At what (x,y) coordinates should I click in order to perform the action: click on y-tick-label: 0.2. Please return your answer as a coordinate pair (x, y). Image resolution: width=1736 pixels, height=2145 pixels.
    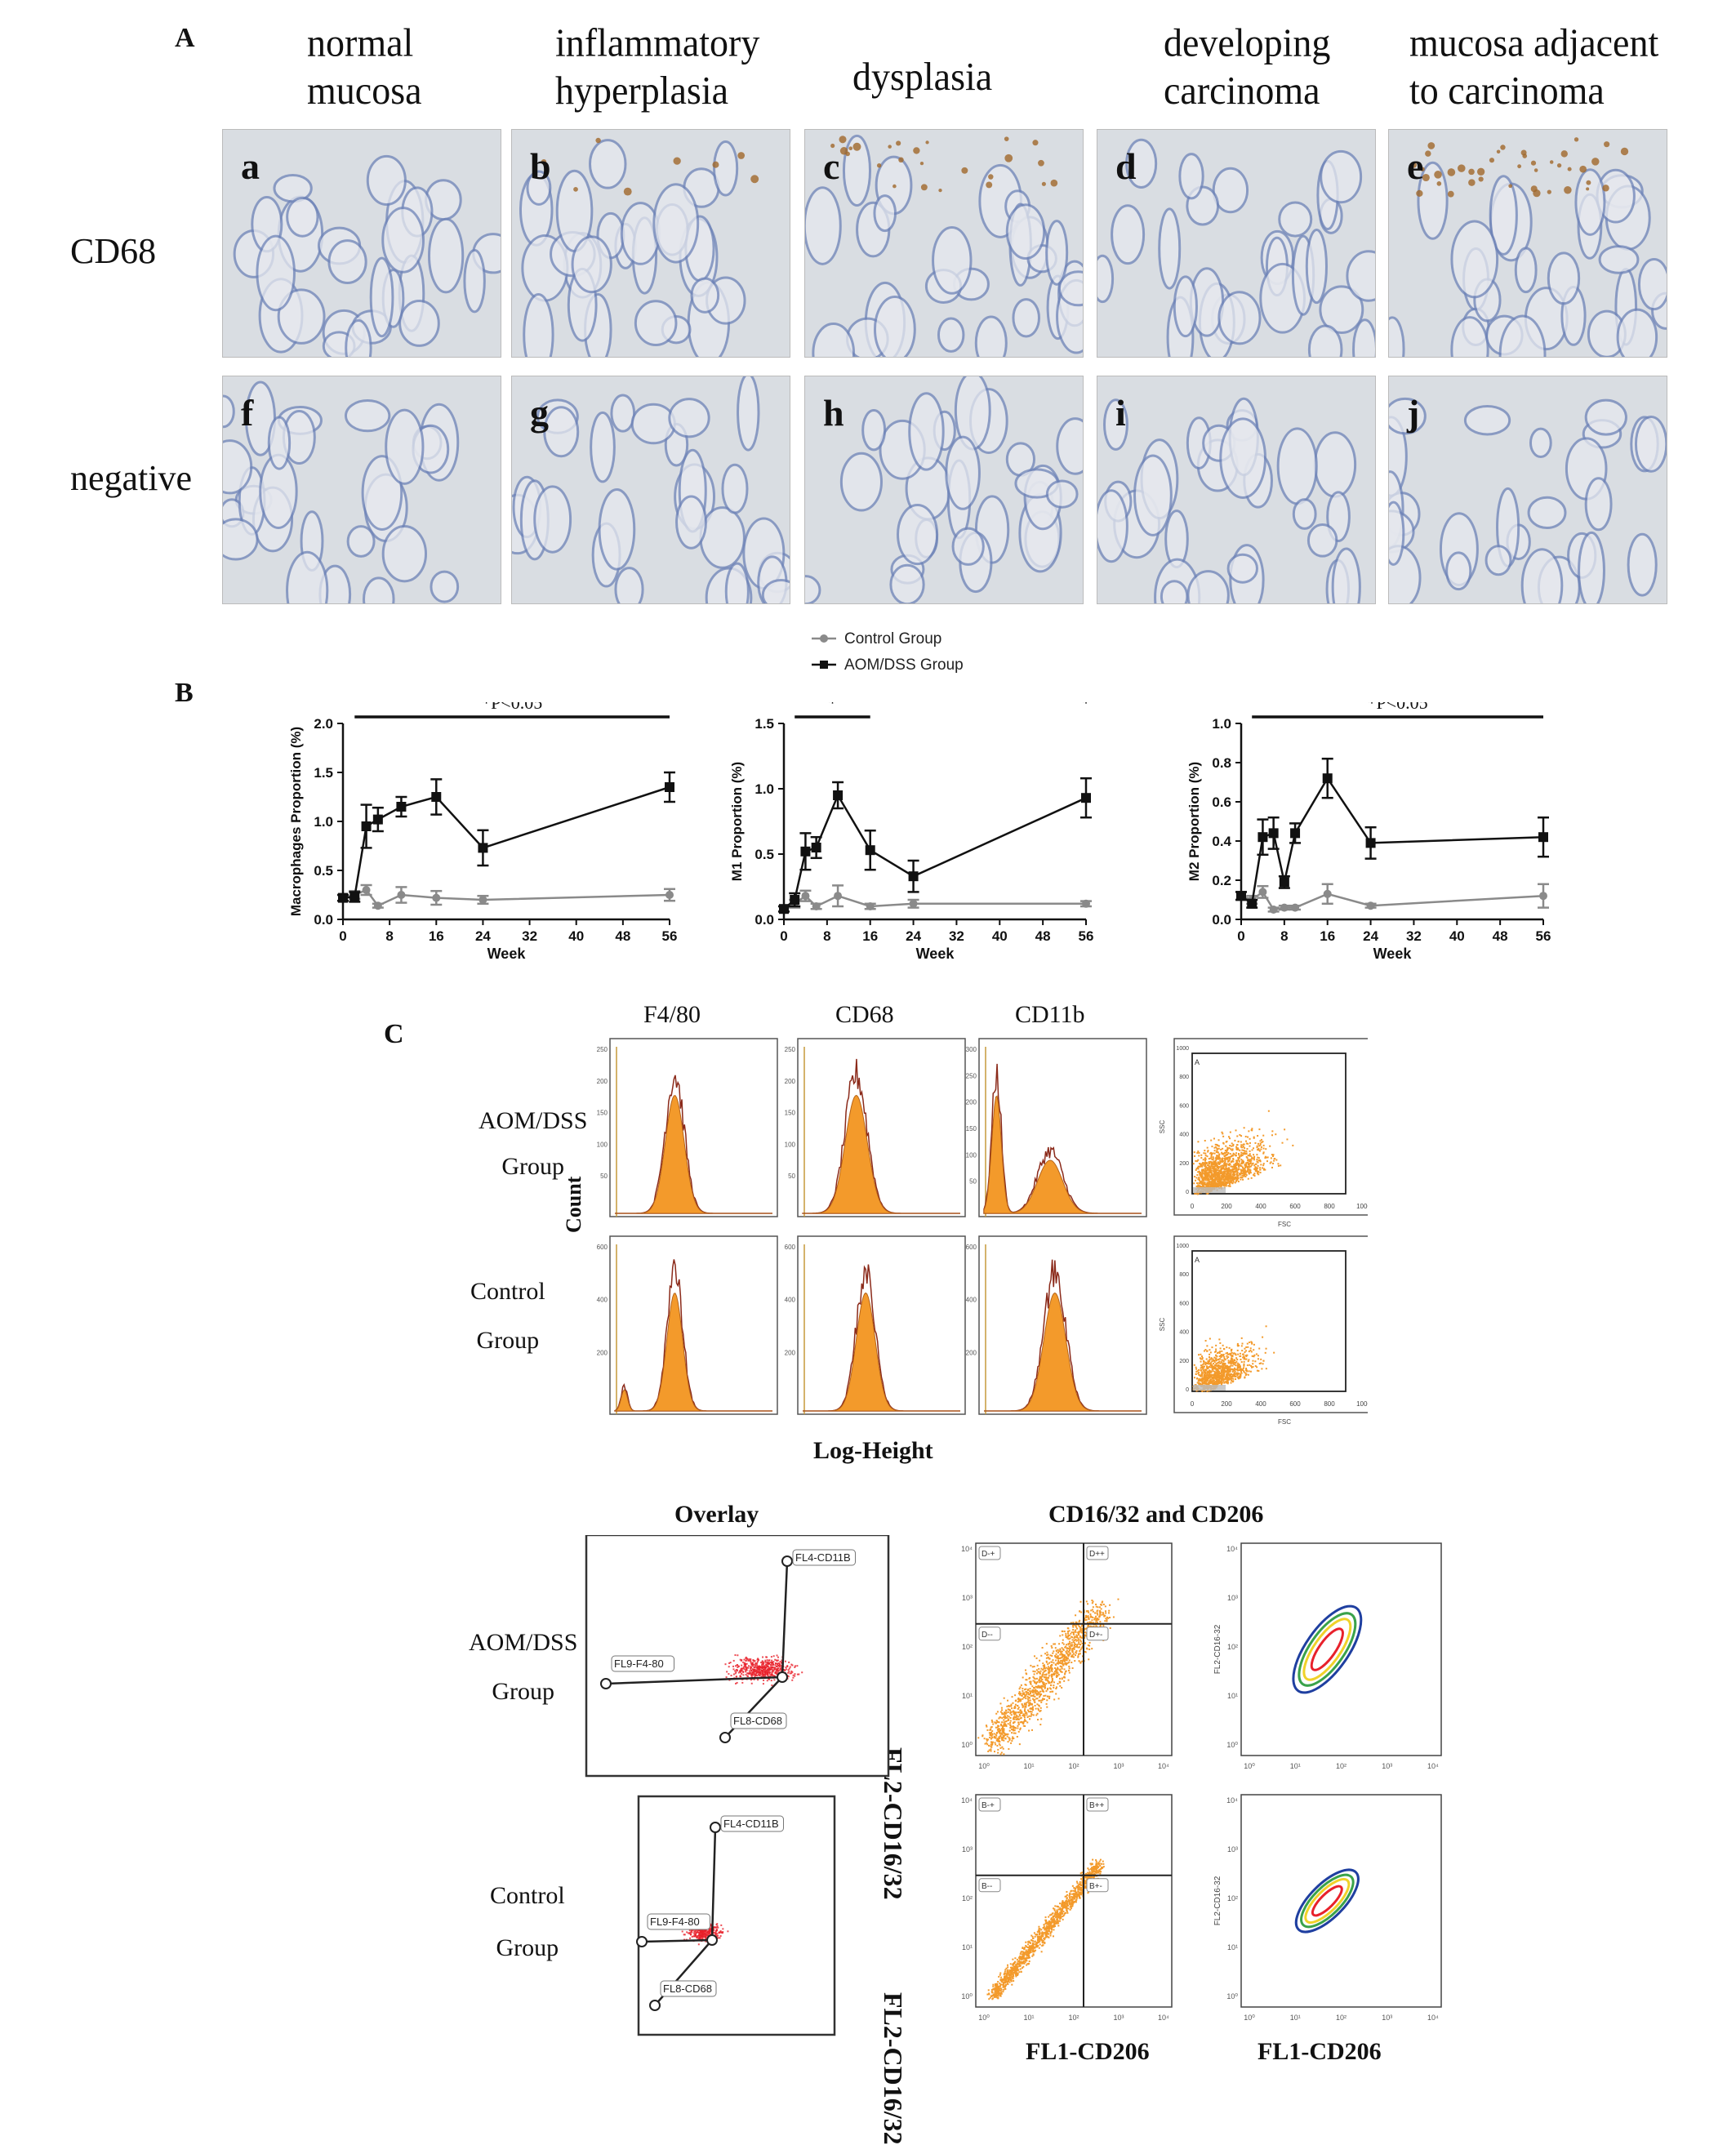
    Looking at the image, I should click on (1221, 880).